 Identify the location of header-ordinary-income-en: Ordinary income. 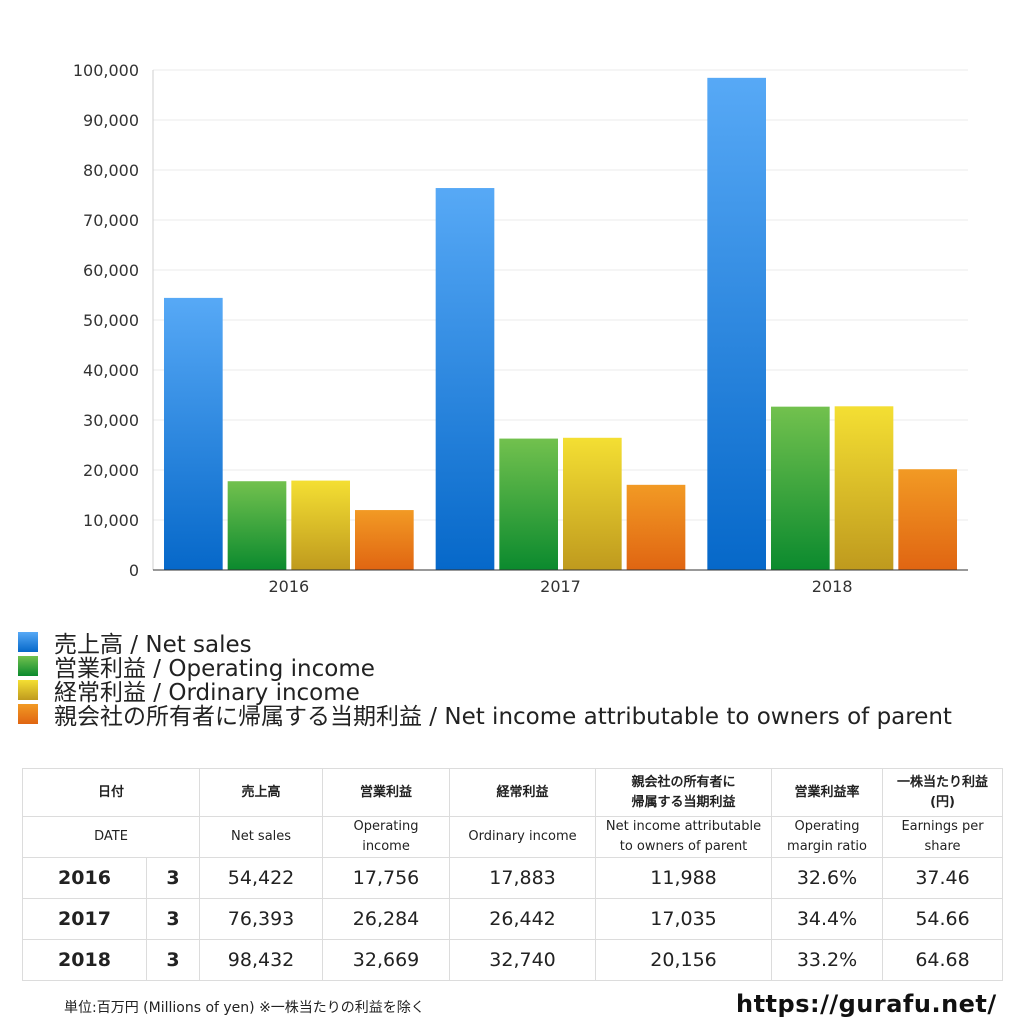
(523, 837).